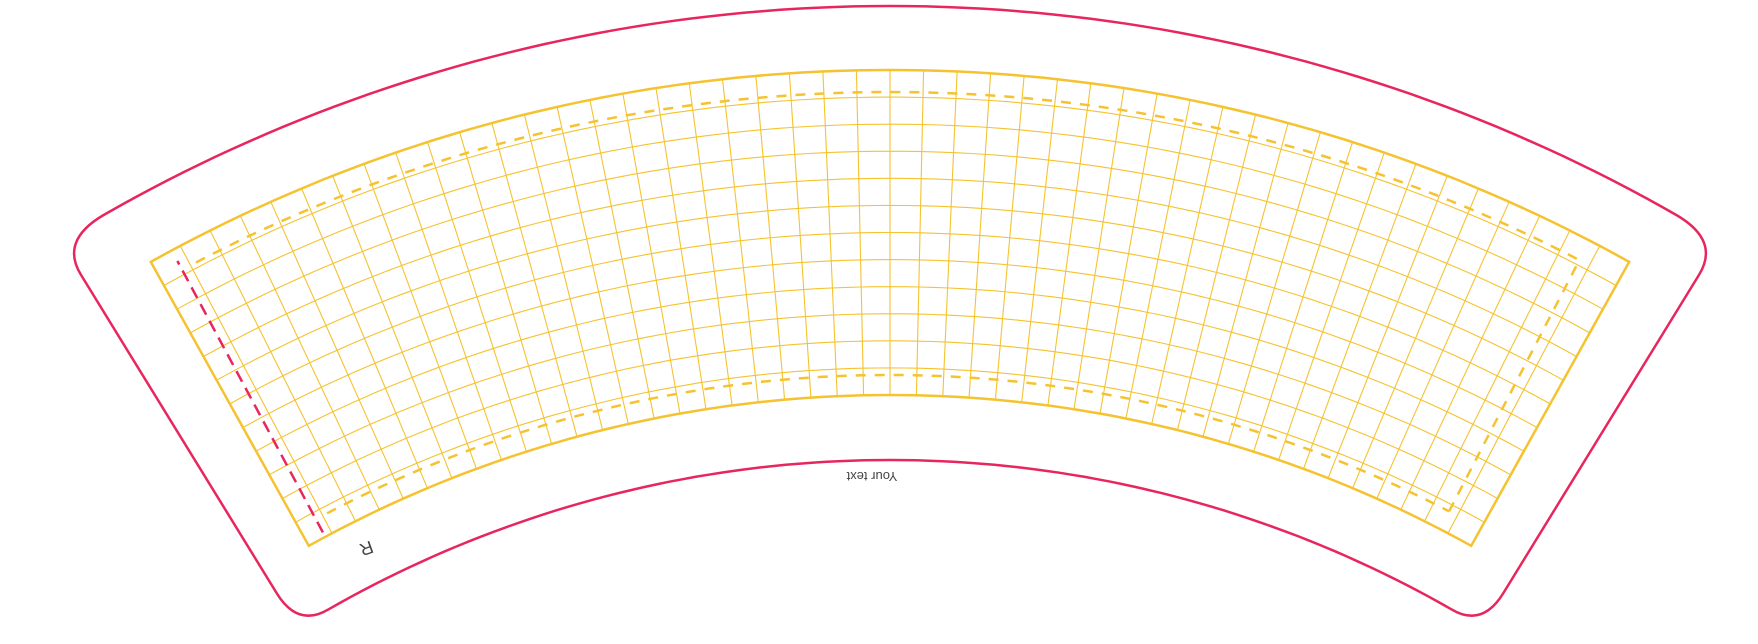 This screenshot has height=644, width=1758. I want to click on safe-zone-bottom-dashed, so click(888, 444).